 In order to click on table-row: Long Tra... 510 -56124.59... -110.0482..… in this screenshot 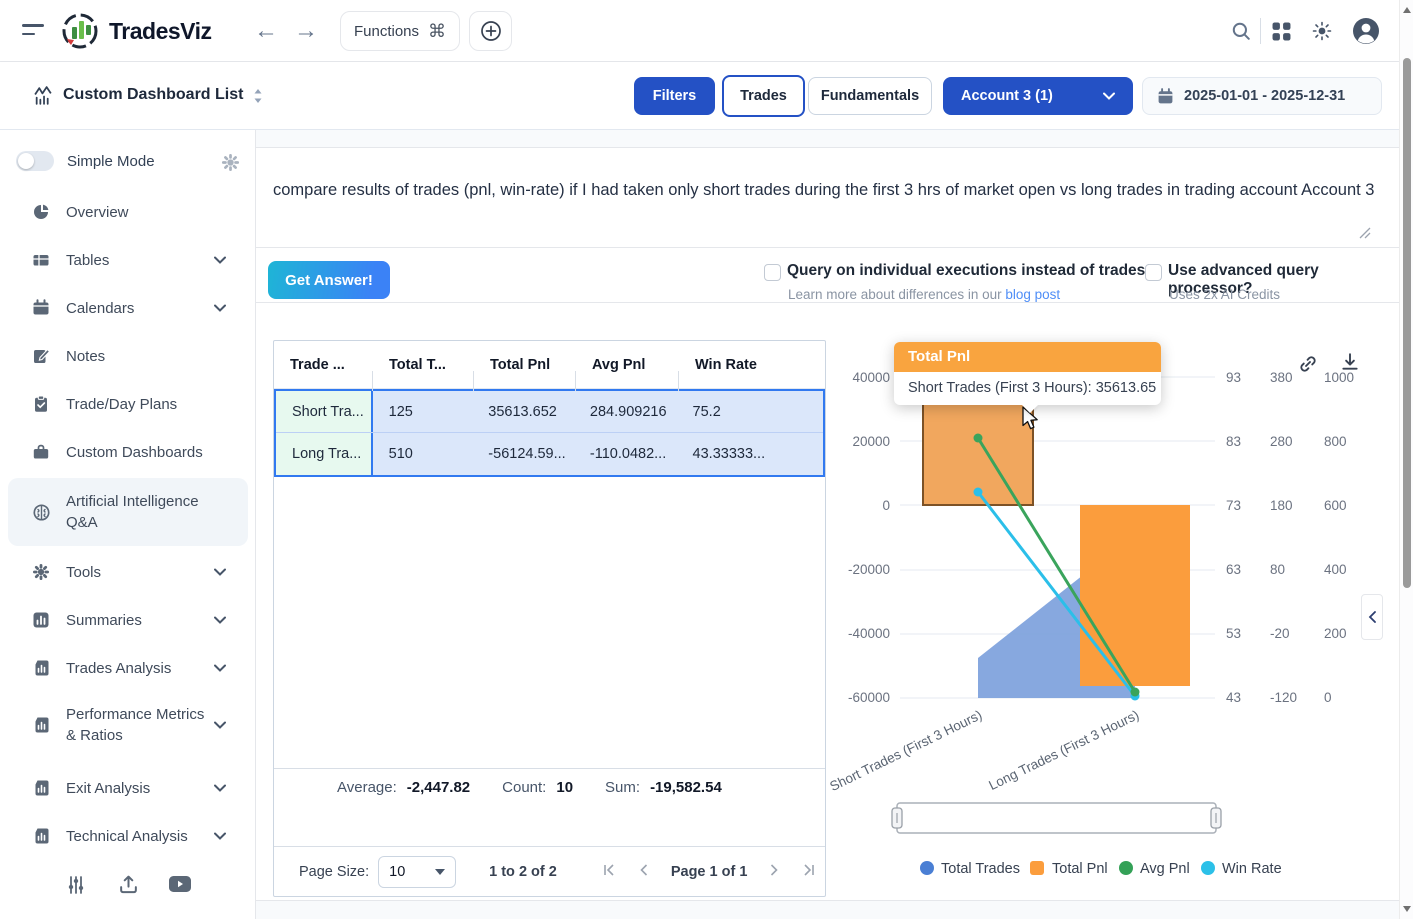, I will do `click(549, 454)`.